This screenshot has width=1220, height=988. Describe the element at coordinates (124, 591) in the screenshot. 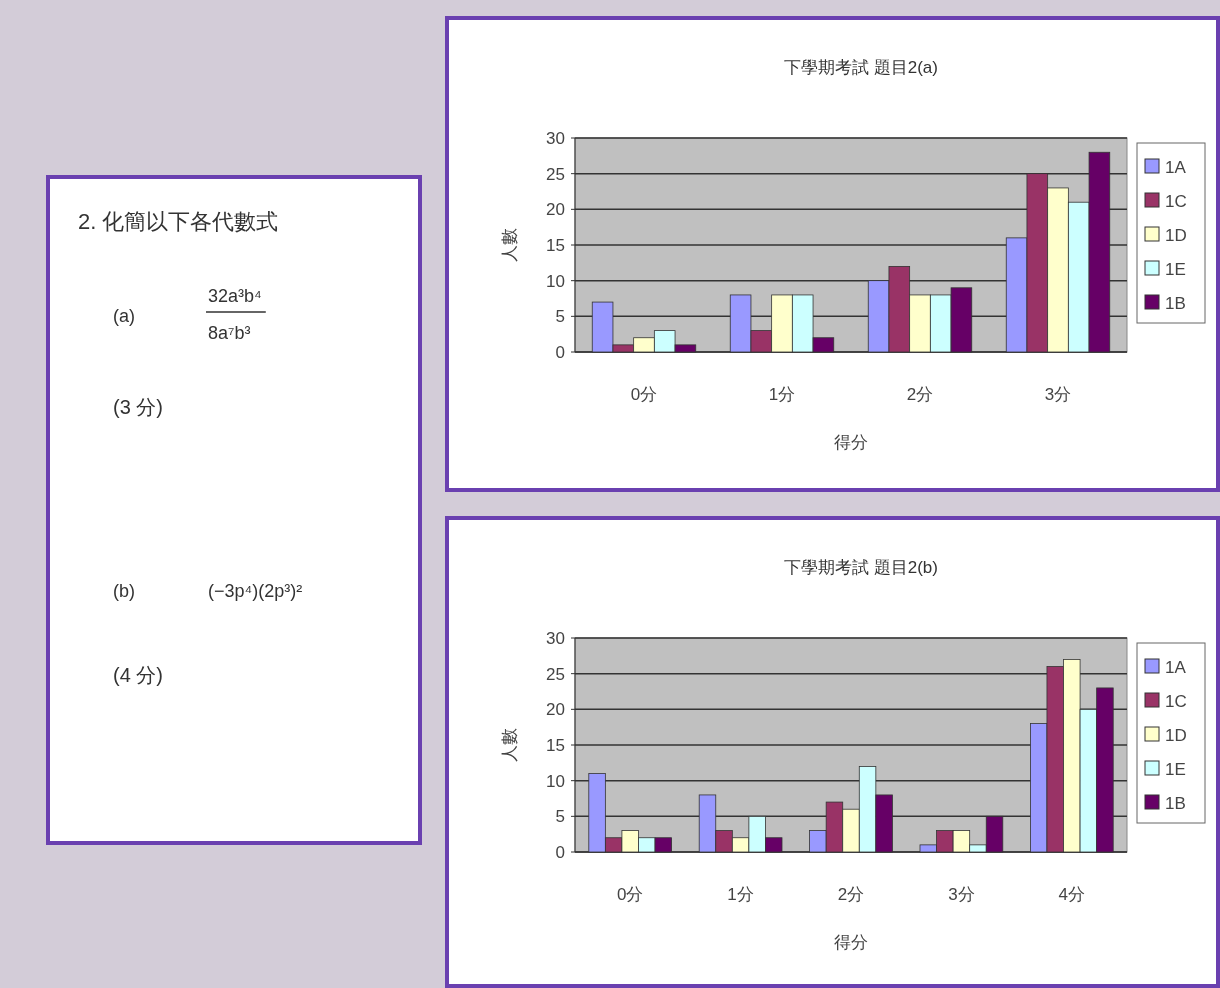

I see `text: (b)` at that location.